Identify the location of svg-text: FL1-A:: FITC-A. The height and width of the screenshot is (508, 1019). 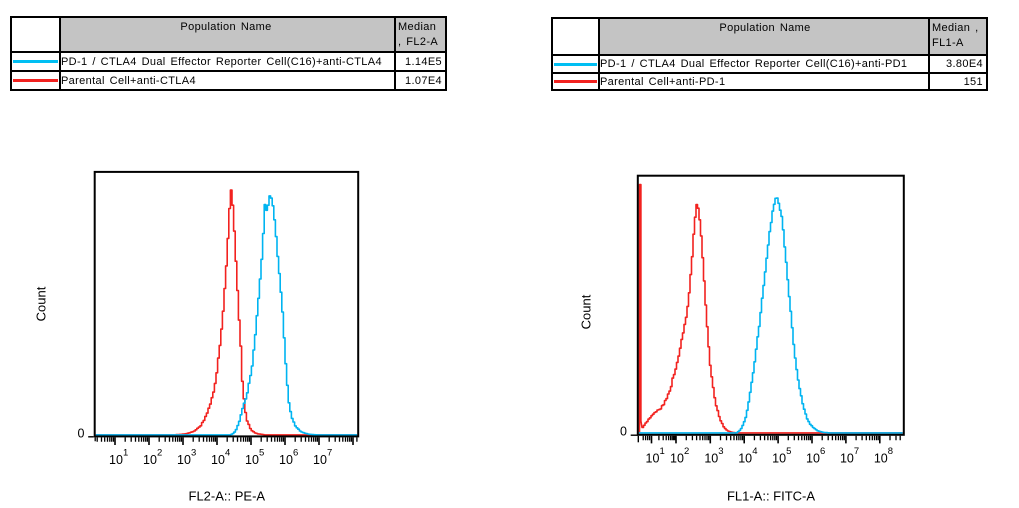
(771, 496).